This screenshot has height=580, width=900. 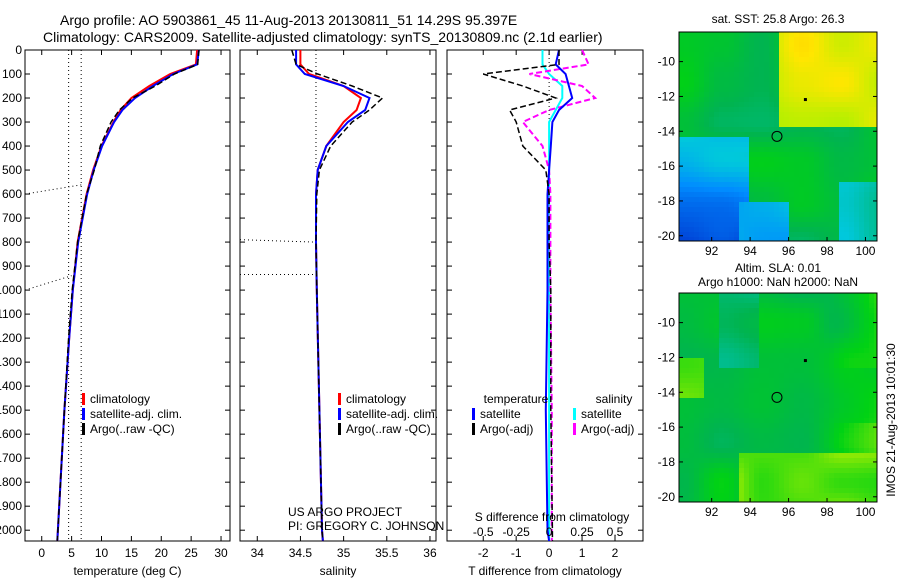 I want to click on legend-label: satellite-adj. clim., so click(x=136, y=414).